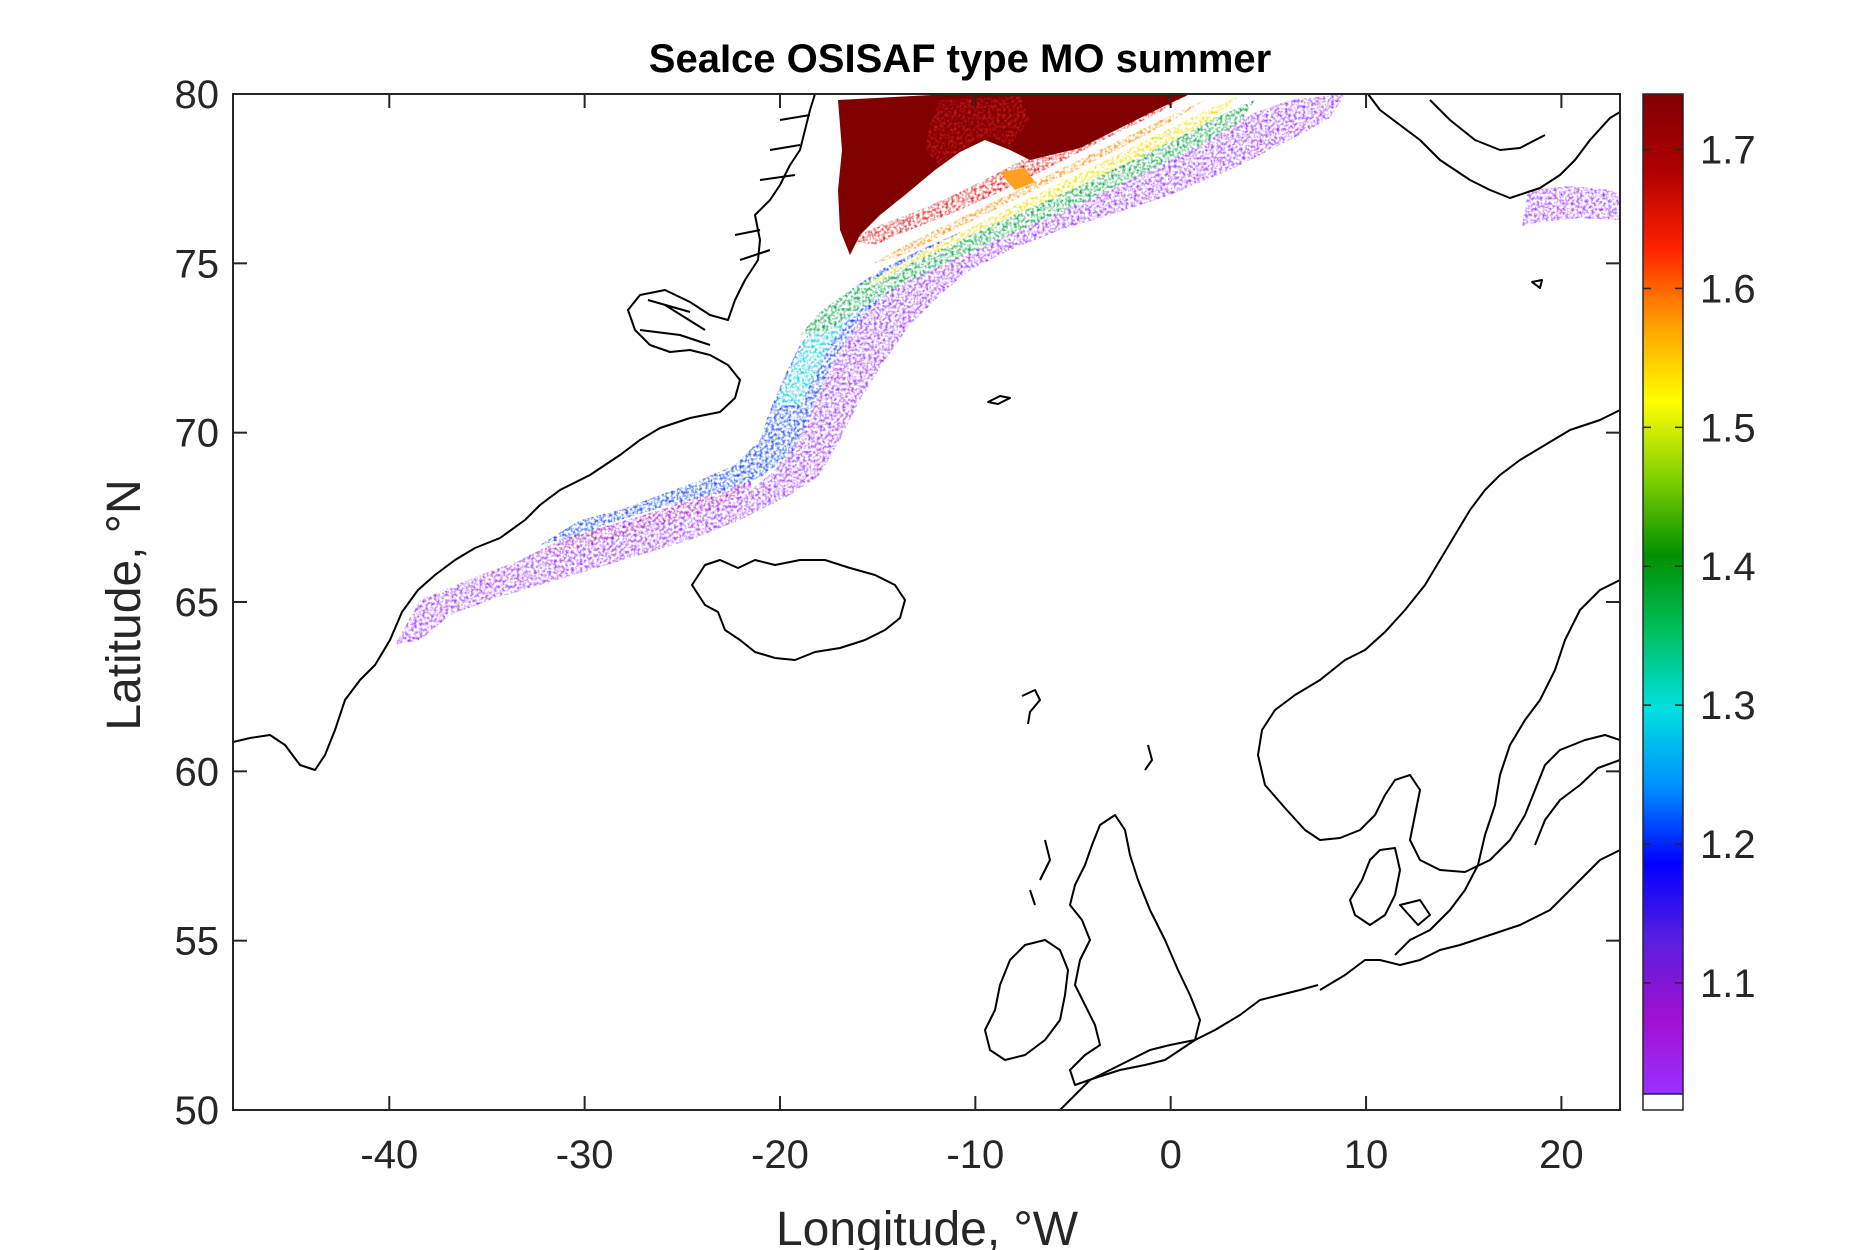  I want to click on y-tick-labels: 50 55 60 65 70 75 80, so click(197, 603).